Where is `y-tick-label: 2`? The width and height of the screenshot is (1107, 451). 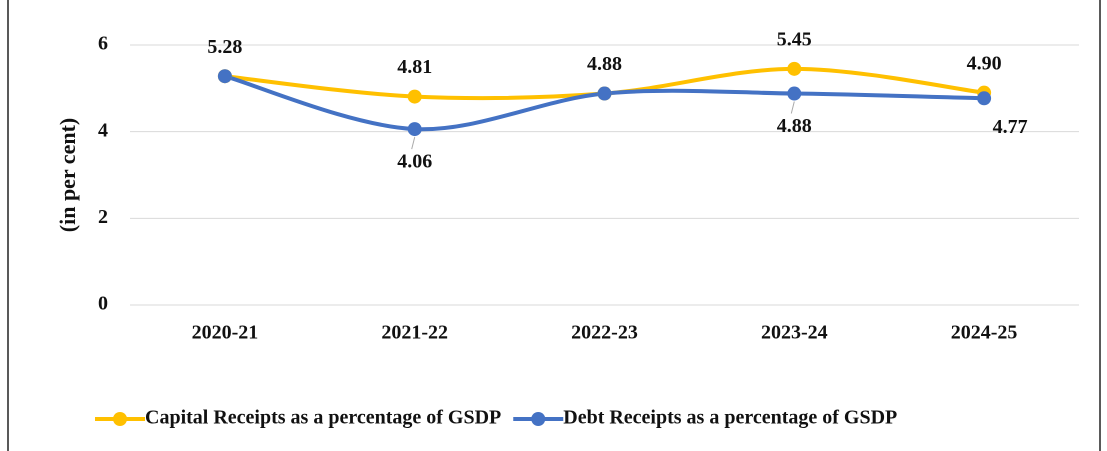 y-tick-label: 2 is located at coordinates (103, 217).